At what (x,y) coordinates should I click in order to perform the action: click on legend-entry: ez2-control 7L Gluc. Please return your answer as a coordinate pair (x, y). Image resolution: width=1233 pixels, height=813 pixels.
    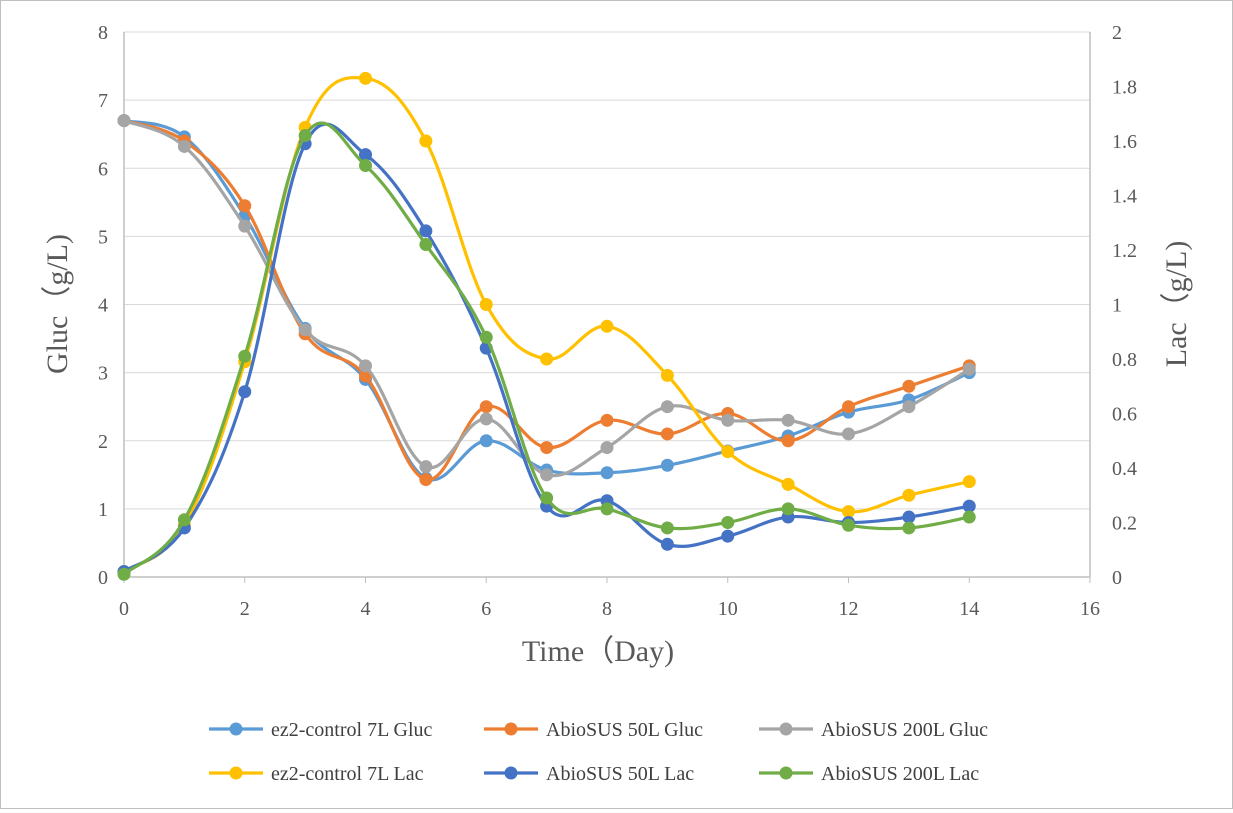
    Looking at the image, I should click on (321, 730).